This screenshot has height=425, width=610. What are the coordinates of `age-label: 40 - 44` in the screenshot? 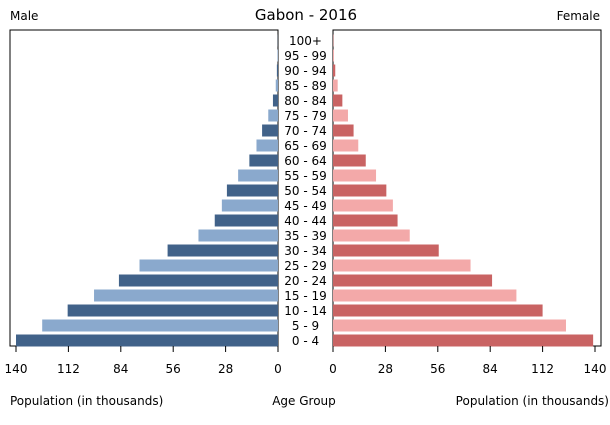 It's located at (305, 221).